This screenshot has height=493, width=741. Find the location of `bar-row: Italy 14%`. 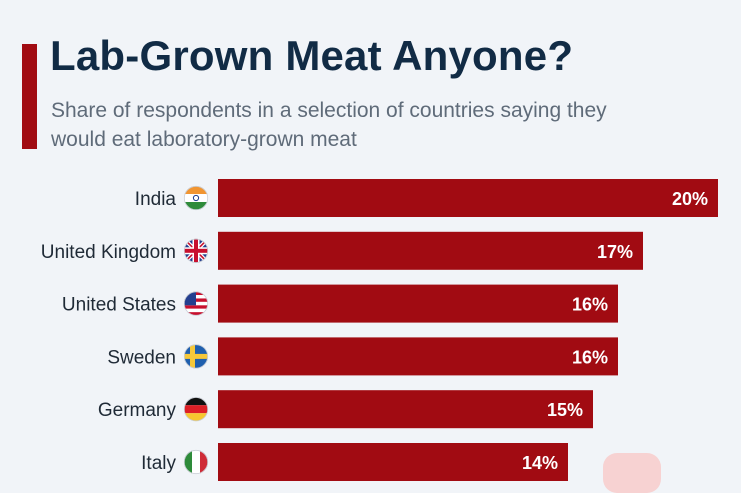

bar-row: Italy 14% is located at coordinates (354, 462).